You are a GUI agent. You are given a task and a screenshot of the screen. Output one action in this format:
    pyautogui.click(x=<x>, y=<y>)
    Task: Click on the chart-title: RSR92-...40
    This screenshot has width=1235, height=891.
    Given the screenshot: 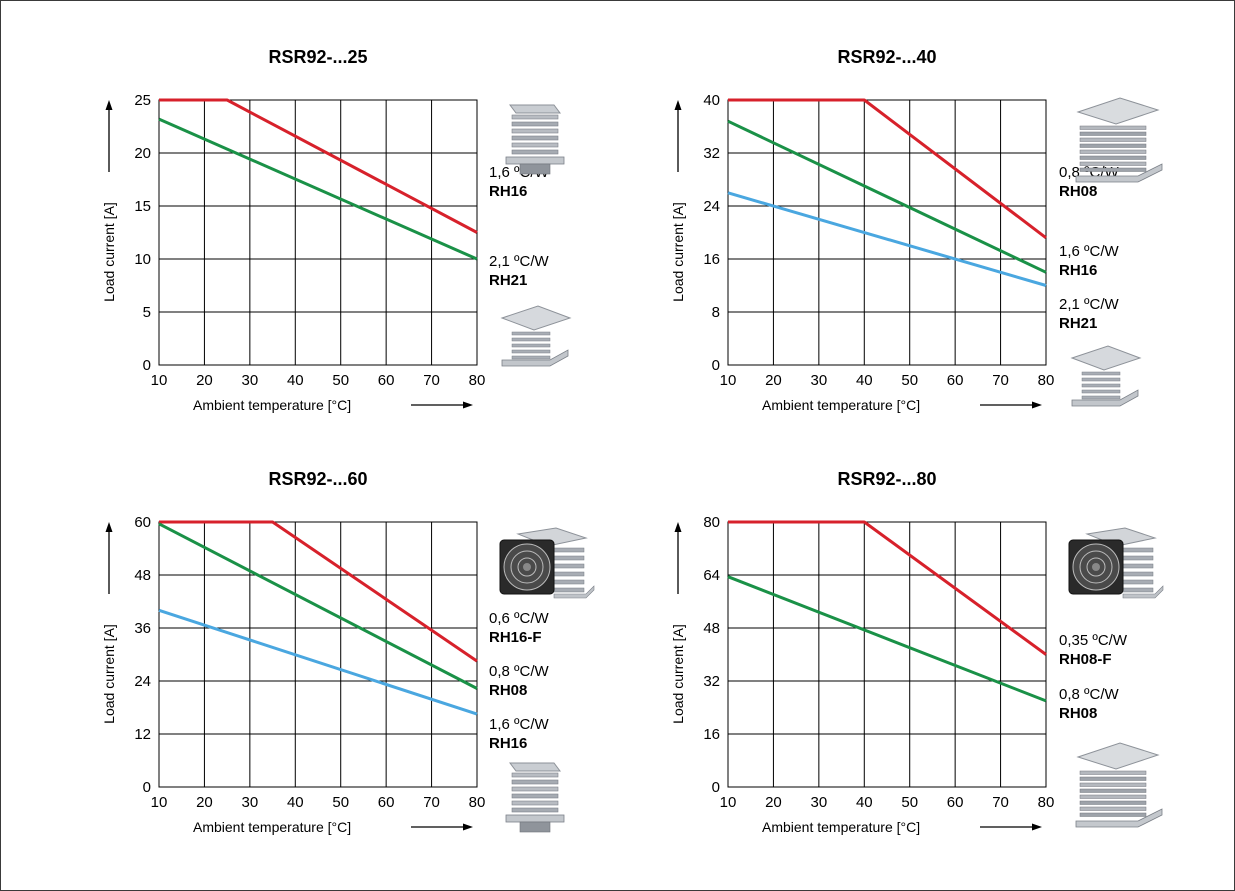 What is the action you would take?
    pyautogui.click(x=886, y=57)
    